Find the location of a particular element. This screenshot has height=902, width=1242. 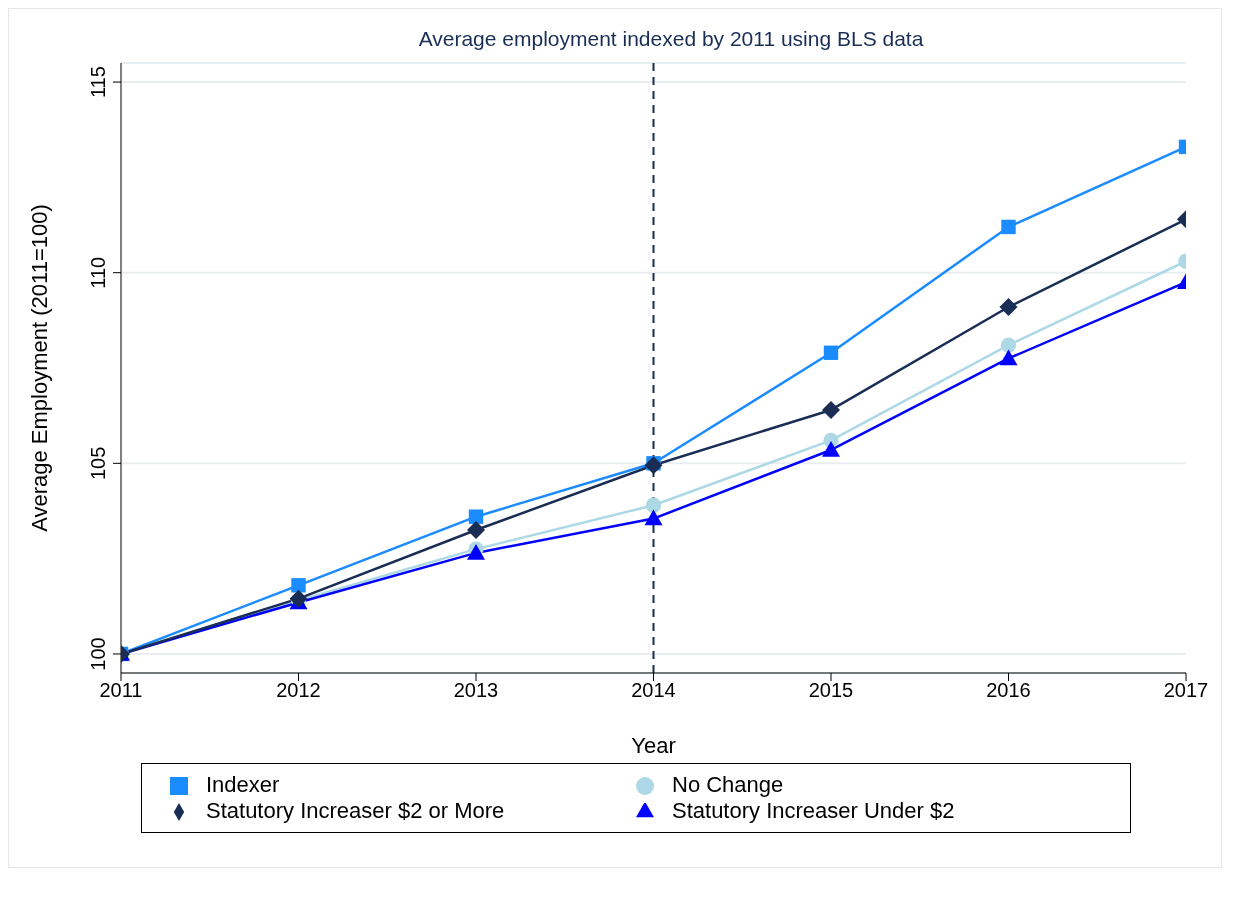

x-tick-label: 2013 is located at coordinates (476, 690).